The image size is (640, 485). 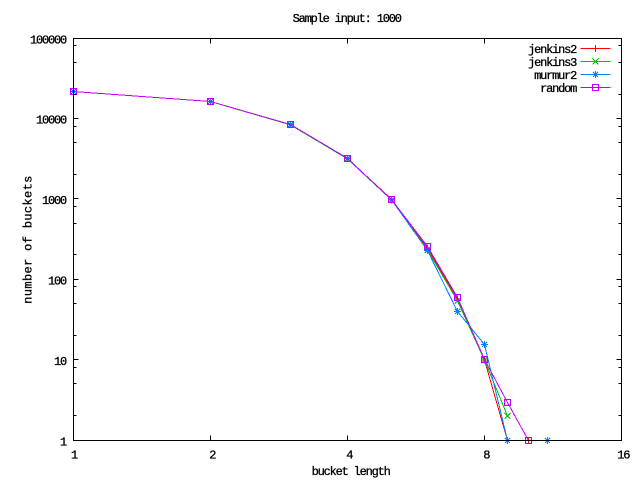 What do you see at coordinates (351, 472) in the screenshot?
I see `svg-text: bucket length` at bounding box center [351, 472].